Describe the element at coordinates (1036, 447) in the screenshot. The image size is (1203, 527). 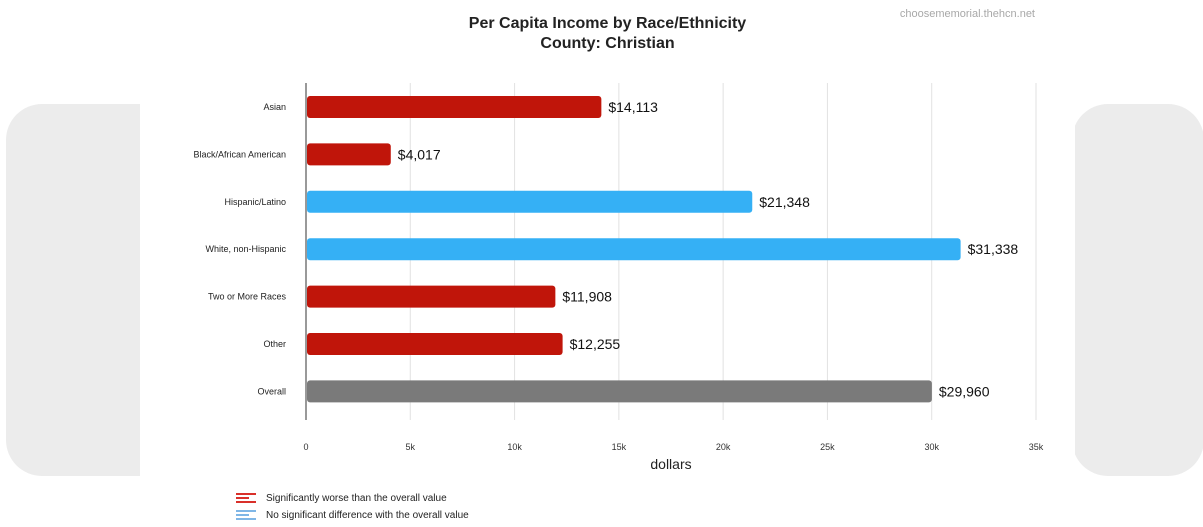
I see `x-tick-label: 35k` at that location.